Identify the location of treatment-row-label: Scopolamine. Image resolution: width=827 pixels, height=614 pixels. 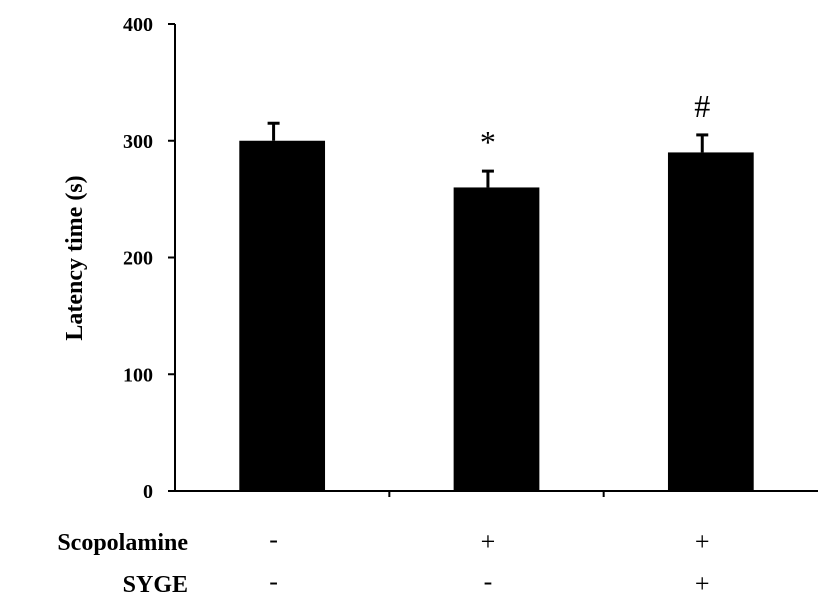
(122, 543).